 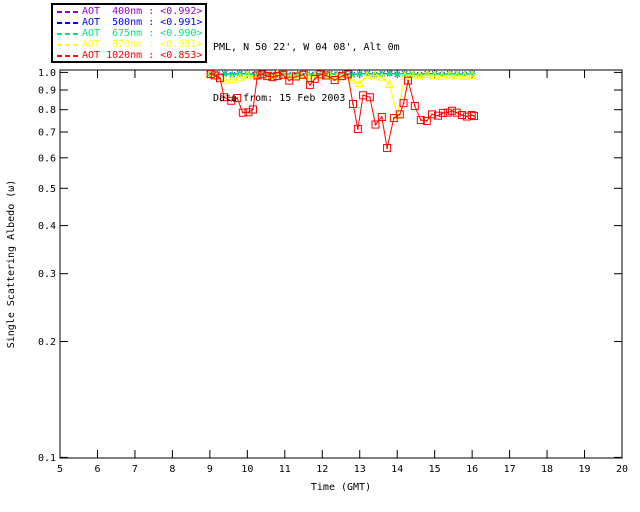 I want to click on x-tick-label: 9, so click(x=210, y=469).